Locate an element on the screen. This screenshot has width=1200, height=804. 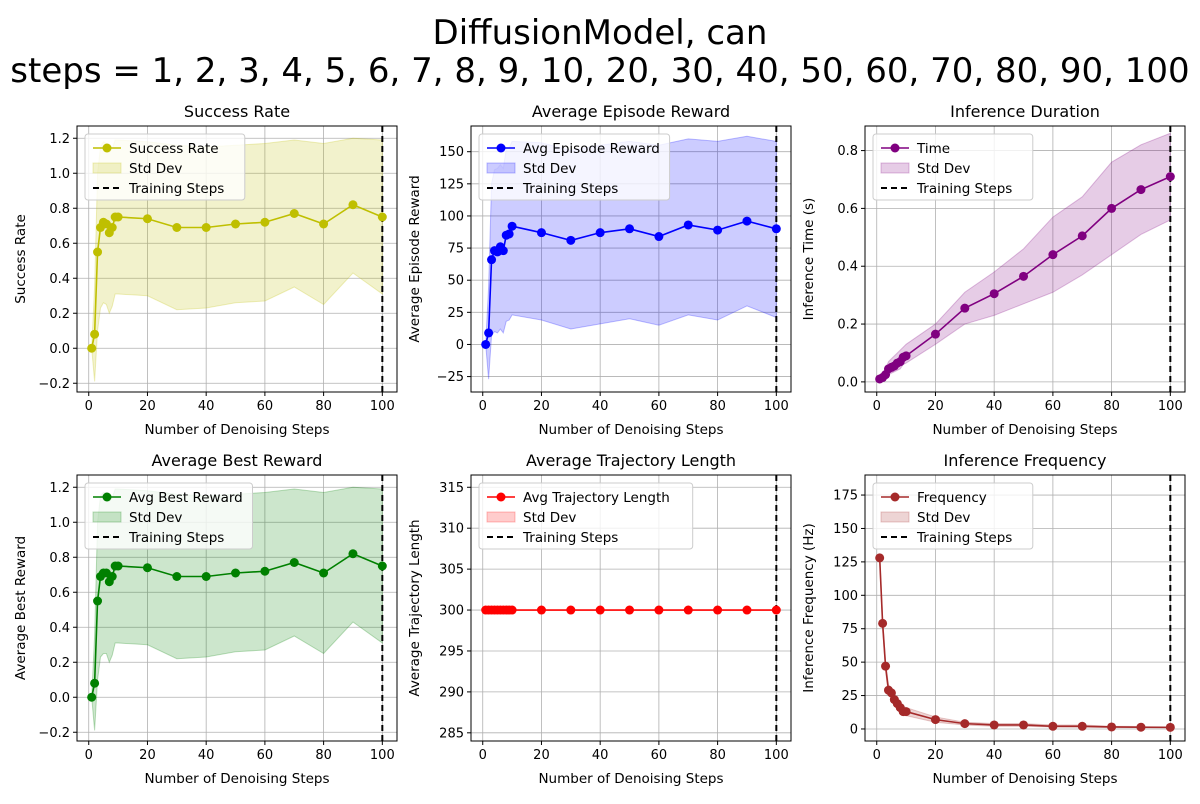
legend-label: Frequency is located at coordinates (952, 498).